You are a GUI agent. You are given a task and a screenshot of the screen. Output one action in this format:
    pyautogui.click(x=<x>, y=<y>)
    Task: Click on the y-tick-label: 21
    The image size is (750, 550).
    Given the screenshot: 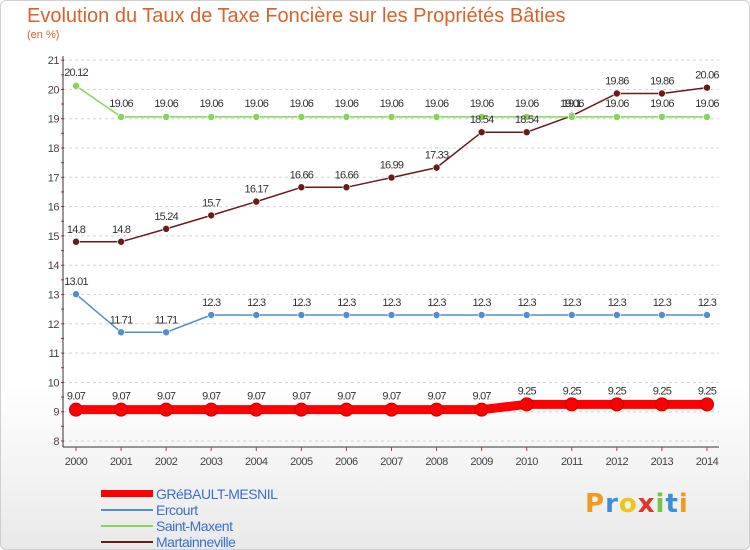 What is the action you would take?
    pyautogui.click(x=54, y=61)
    